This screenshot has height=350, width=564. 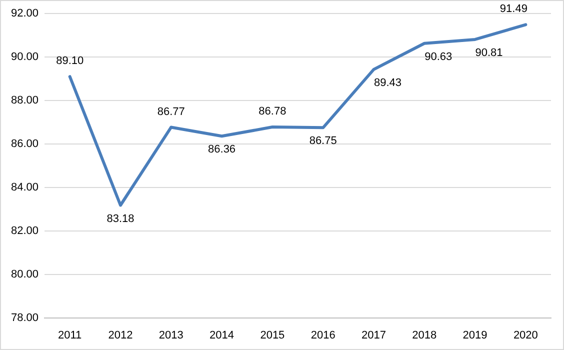 What do you see at coordinates (120, 218) in the screenshot?
I see `data-label: 83.18` at bounding box center [120, 218].